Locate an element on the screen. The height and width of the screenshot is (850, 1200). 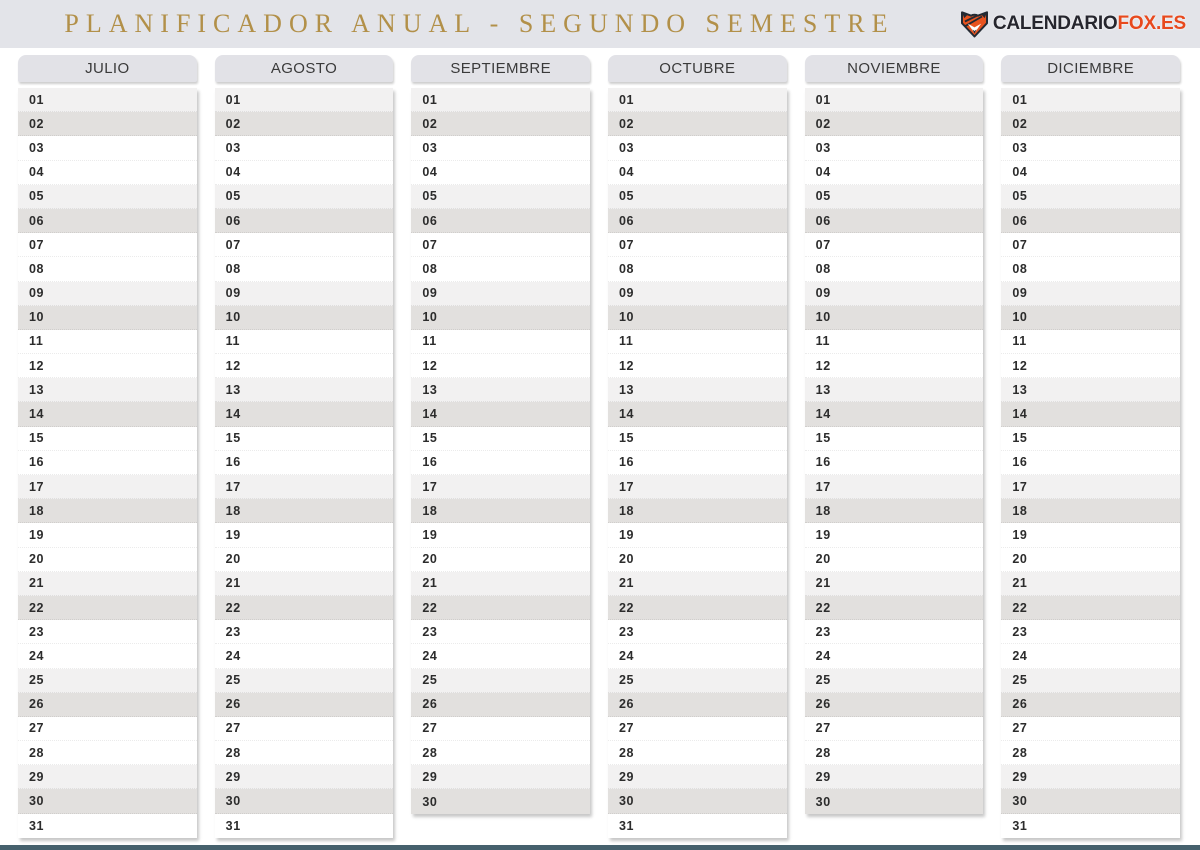
day-row: 20 is located at coordinates (500, 559).